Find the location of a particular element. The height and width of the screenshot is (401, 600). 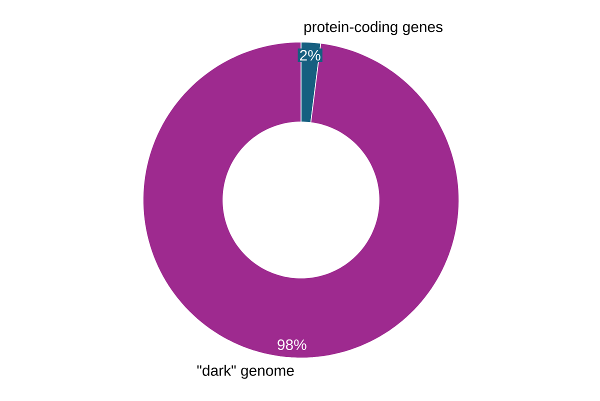

slice-label: protein-coding genes is located at coordinates (373, 28).